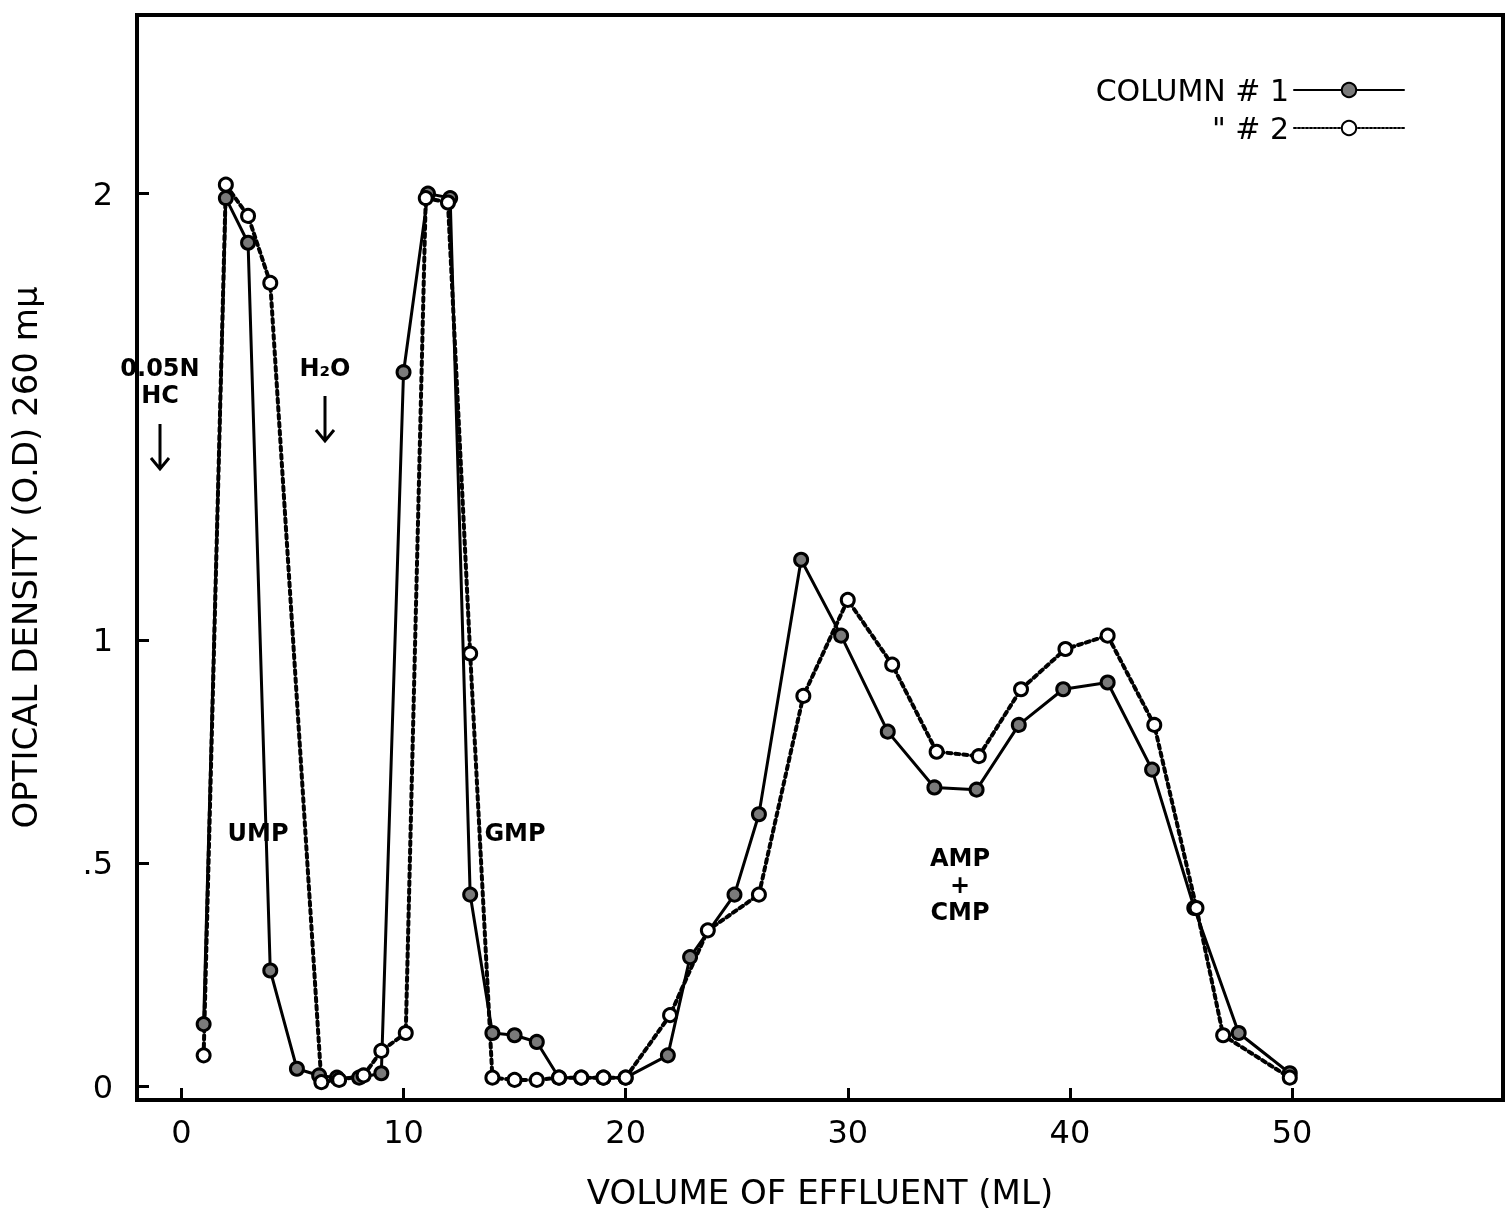 This screenshot has width=1505, height=1228. Describe the element at coordinates (1192, 90) in the screenshot. I see `legend-label: COLUMN # 1` at that location.